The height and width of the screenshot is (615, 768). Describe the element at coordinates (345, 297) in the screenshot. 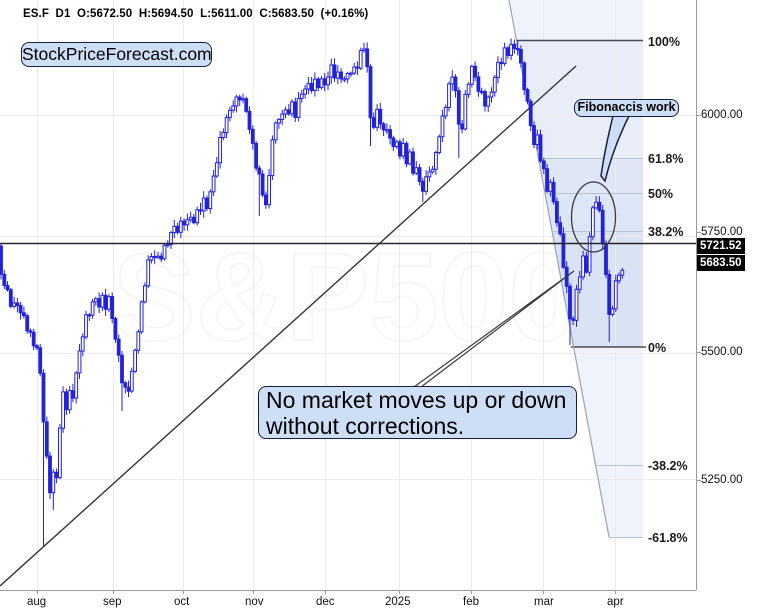

I see `svg-text: S&P500` at that location.